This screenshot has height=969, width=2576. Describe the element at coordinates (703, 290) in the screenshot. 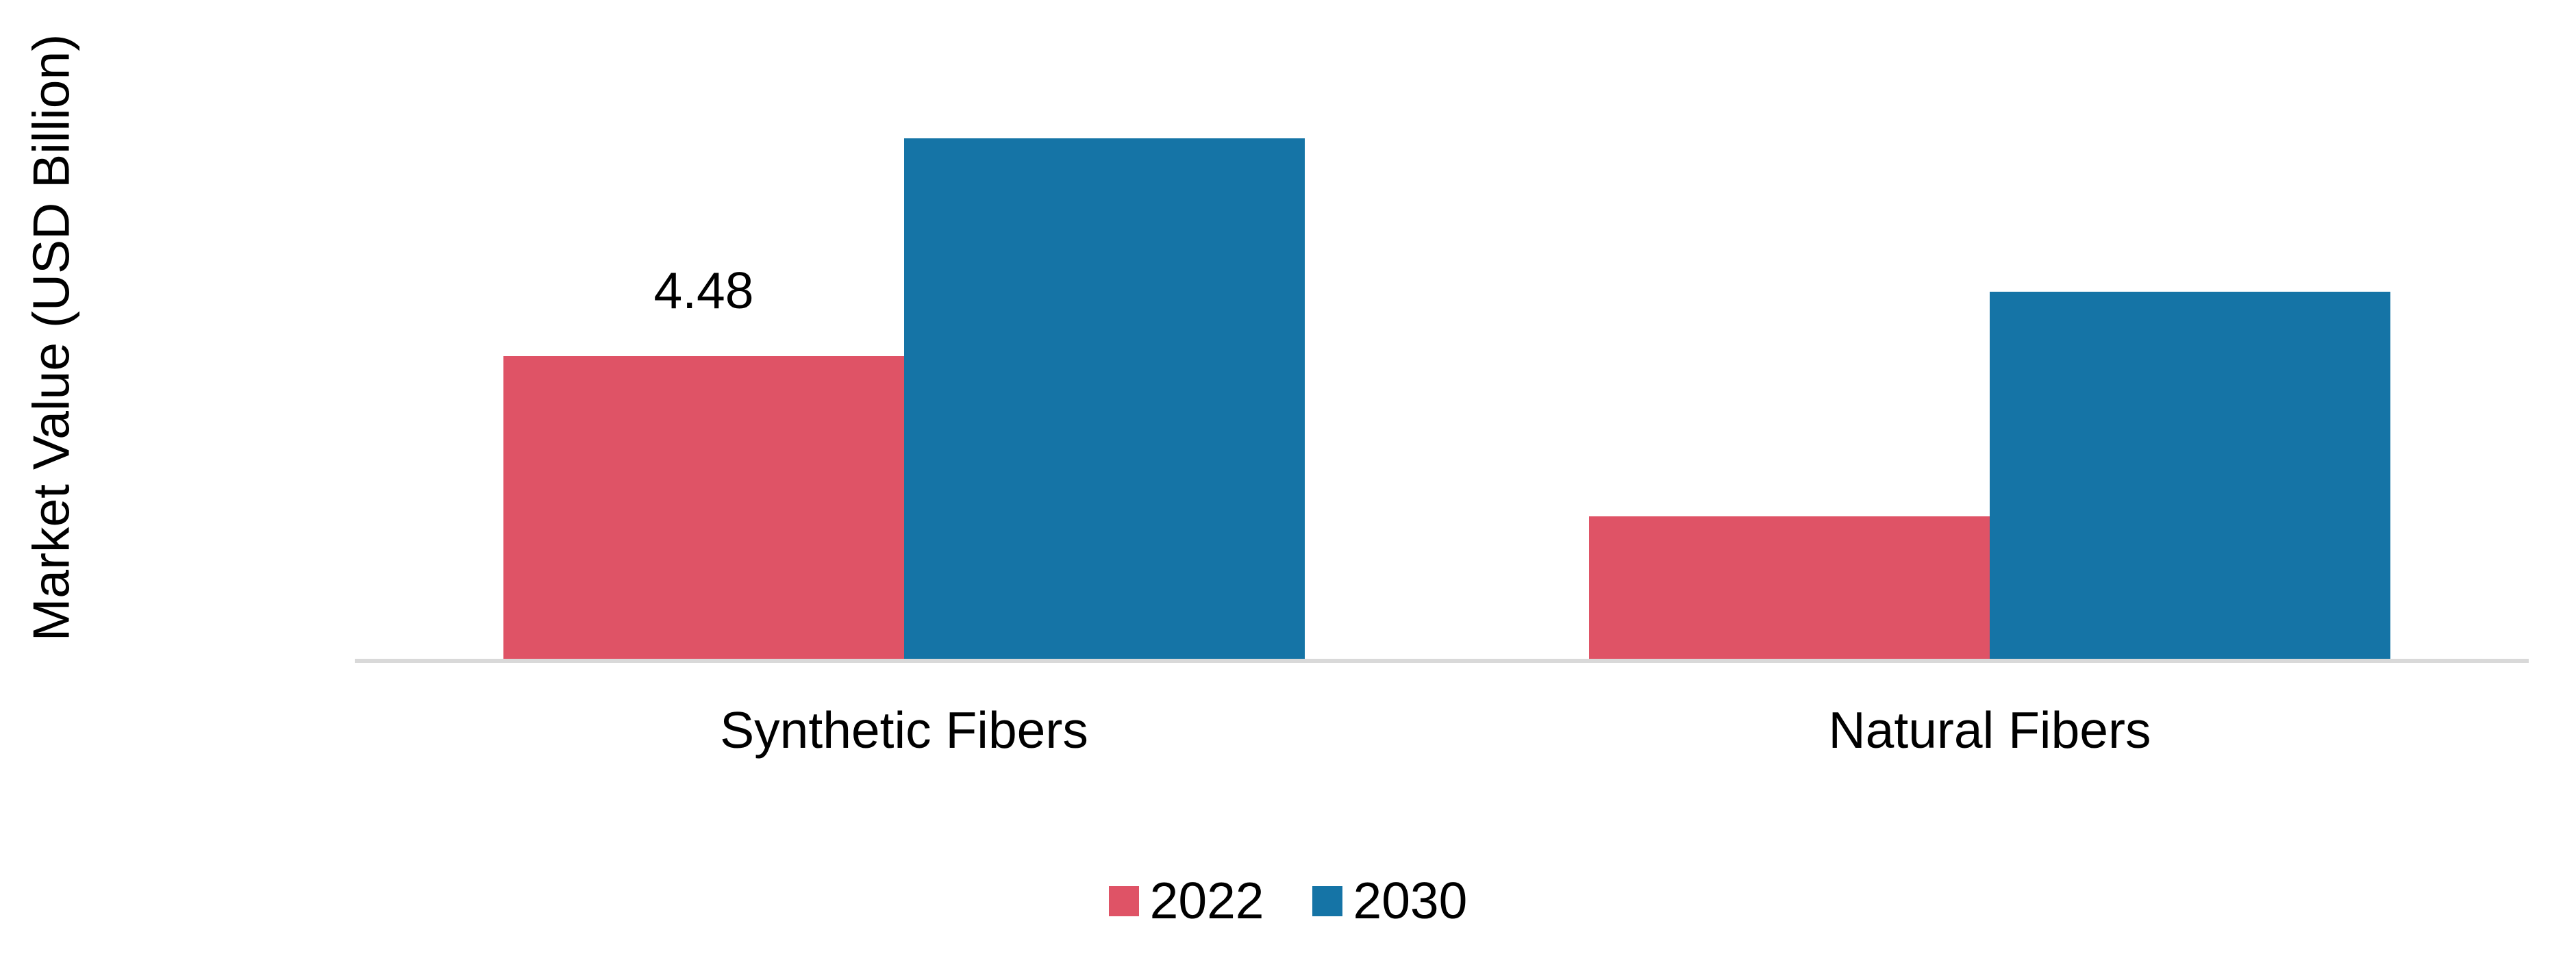

I see `data-label-synthetic-fibers-2022: 4.48` at that location.